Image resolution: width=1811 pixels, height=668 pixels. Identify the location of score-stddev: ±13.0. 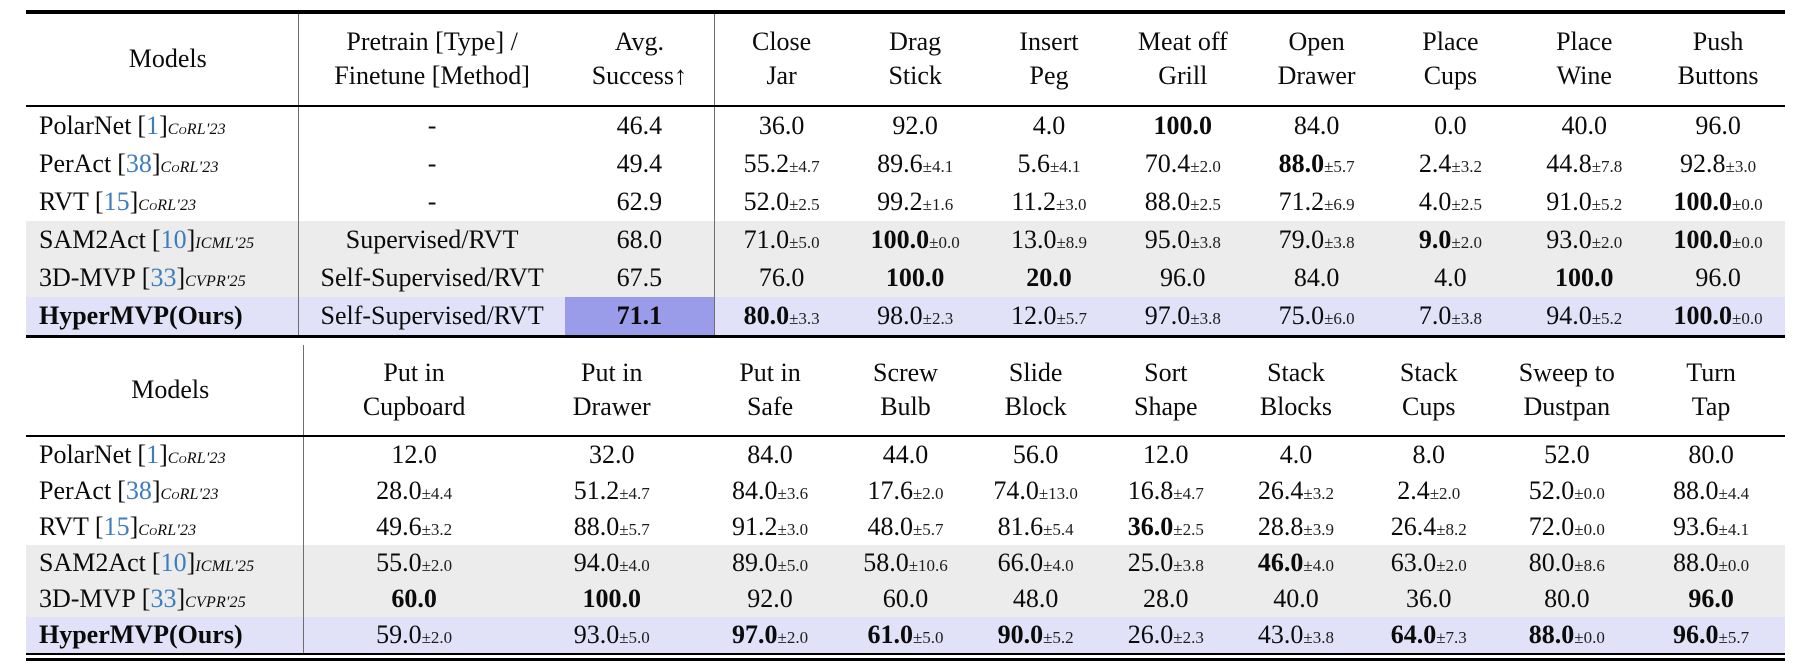
(1058, 494).